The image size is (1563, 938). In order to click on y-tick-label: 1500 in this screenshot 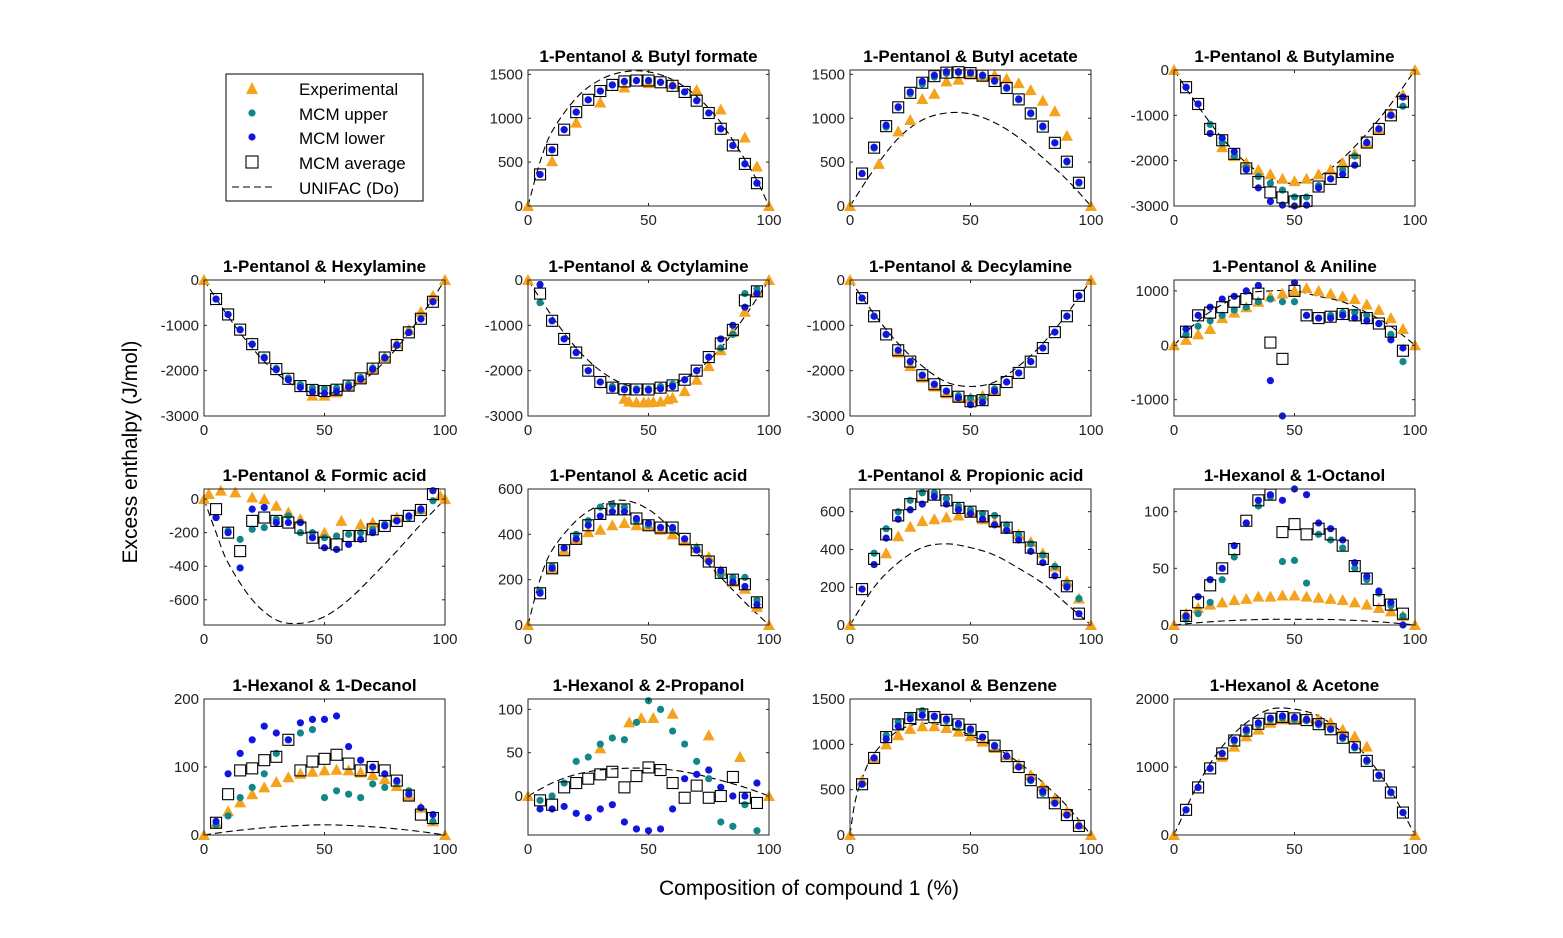, I will do `click(828, 699)`.